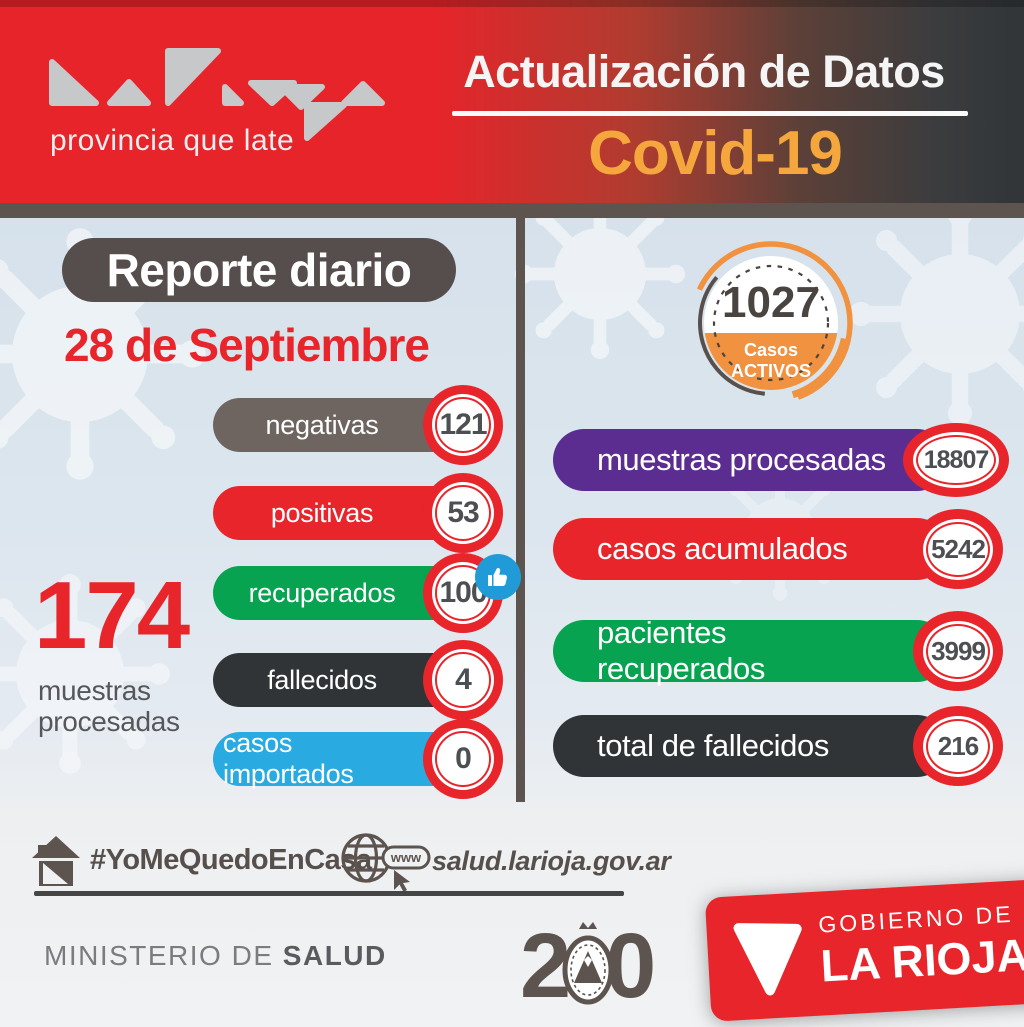 The width and height of the screenshot is (1024, 1027). I want to click on stat-row-fallecidos: fallecidos 4, so click(359, 680).